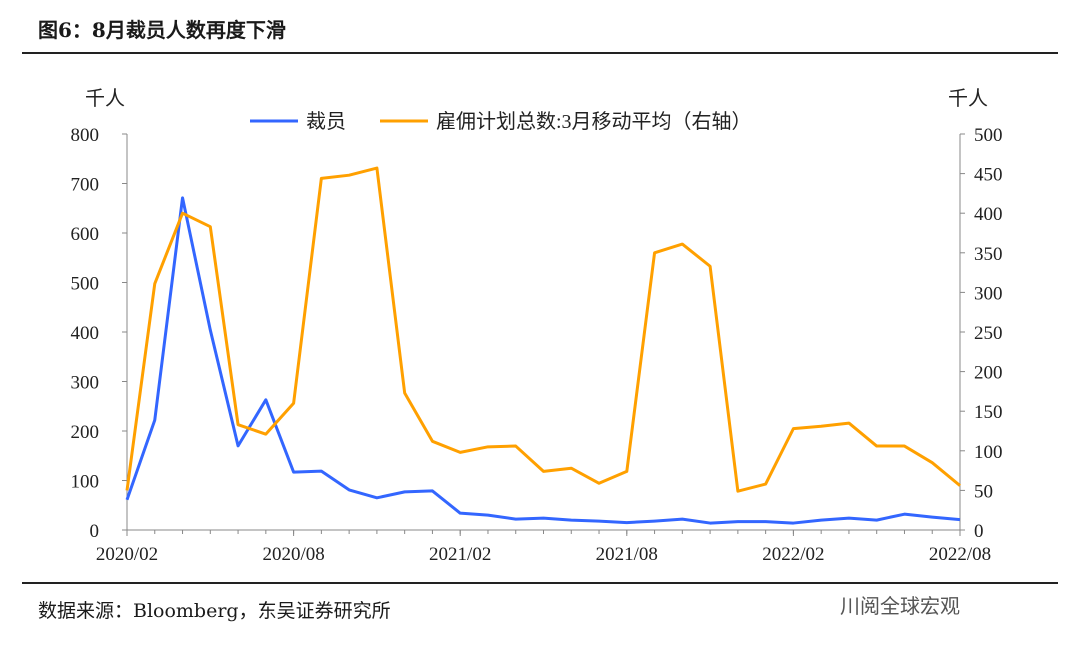 The width and height of the screenshot is (1080, 651). I want to click on right-tick-label: 500, so click(988, 135).